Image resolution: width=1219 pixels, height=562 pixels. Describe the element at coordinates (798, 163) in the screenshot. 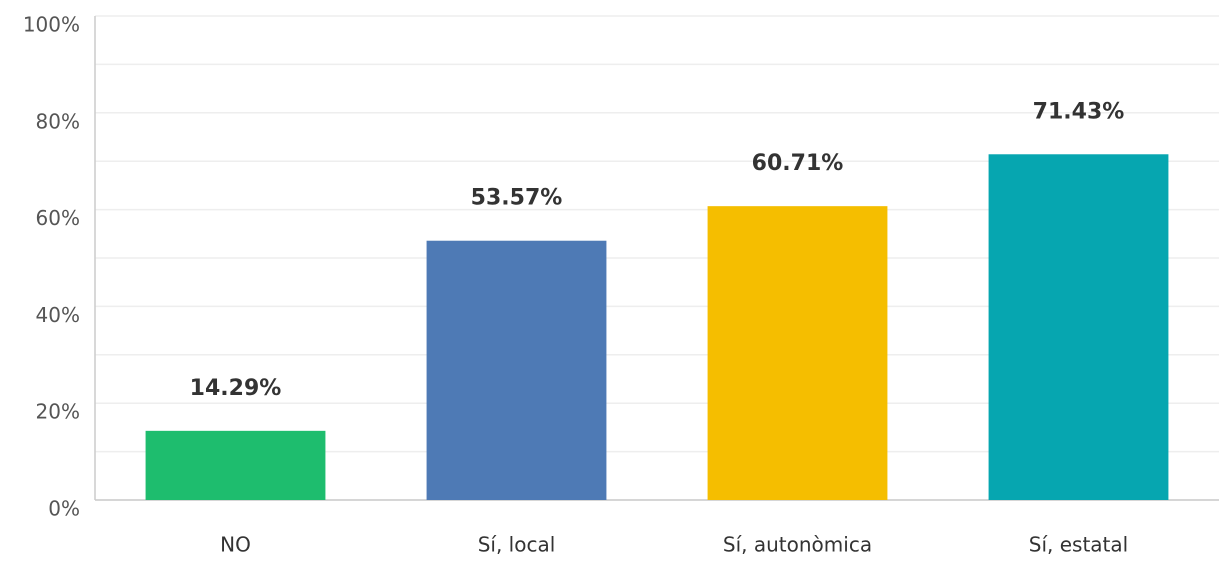

I see `value-label: 60.71%` at that location.